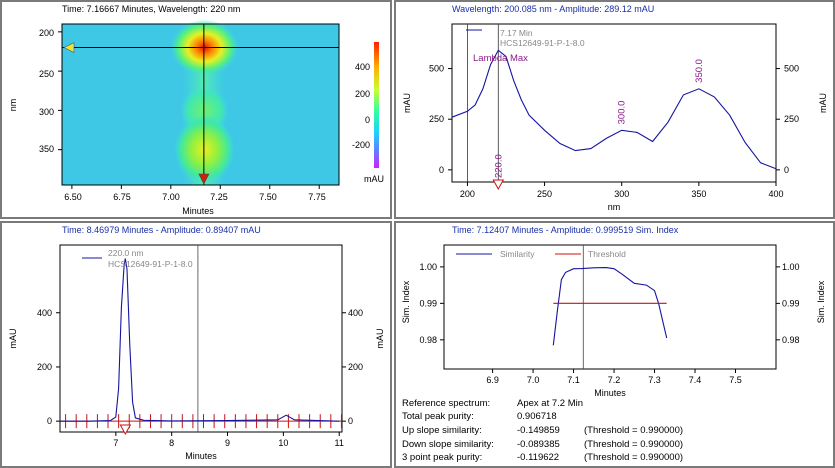 Image resolution: width=835 pixels, height=468 pixels. I want to click on similarity-y-axis-label: Sim. Index, so click(406, 301).